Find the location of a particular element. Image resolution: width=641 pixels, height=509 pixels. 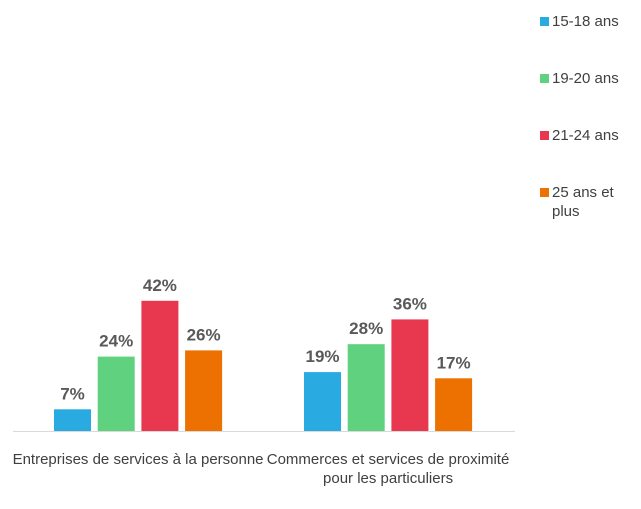

legend-label: 25 ans et plus is located at coordinates (583, 202).